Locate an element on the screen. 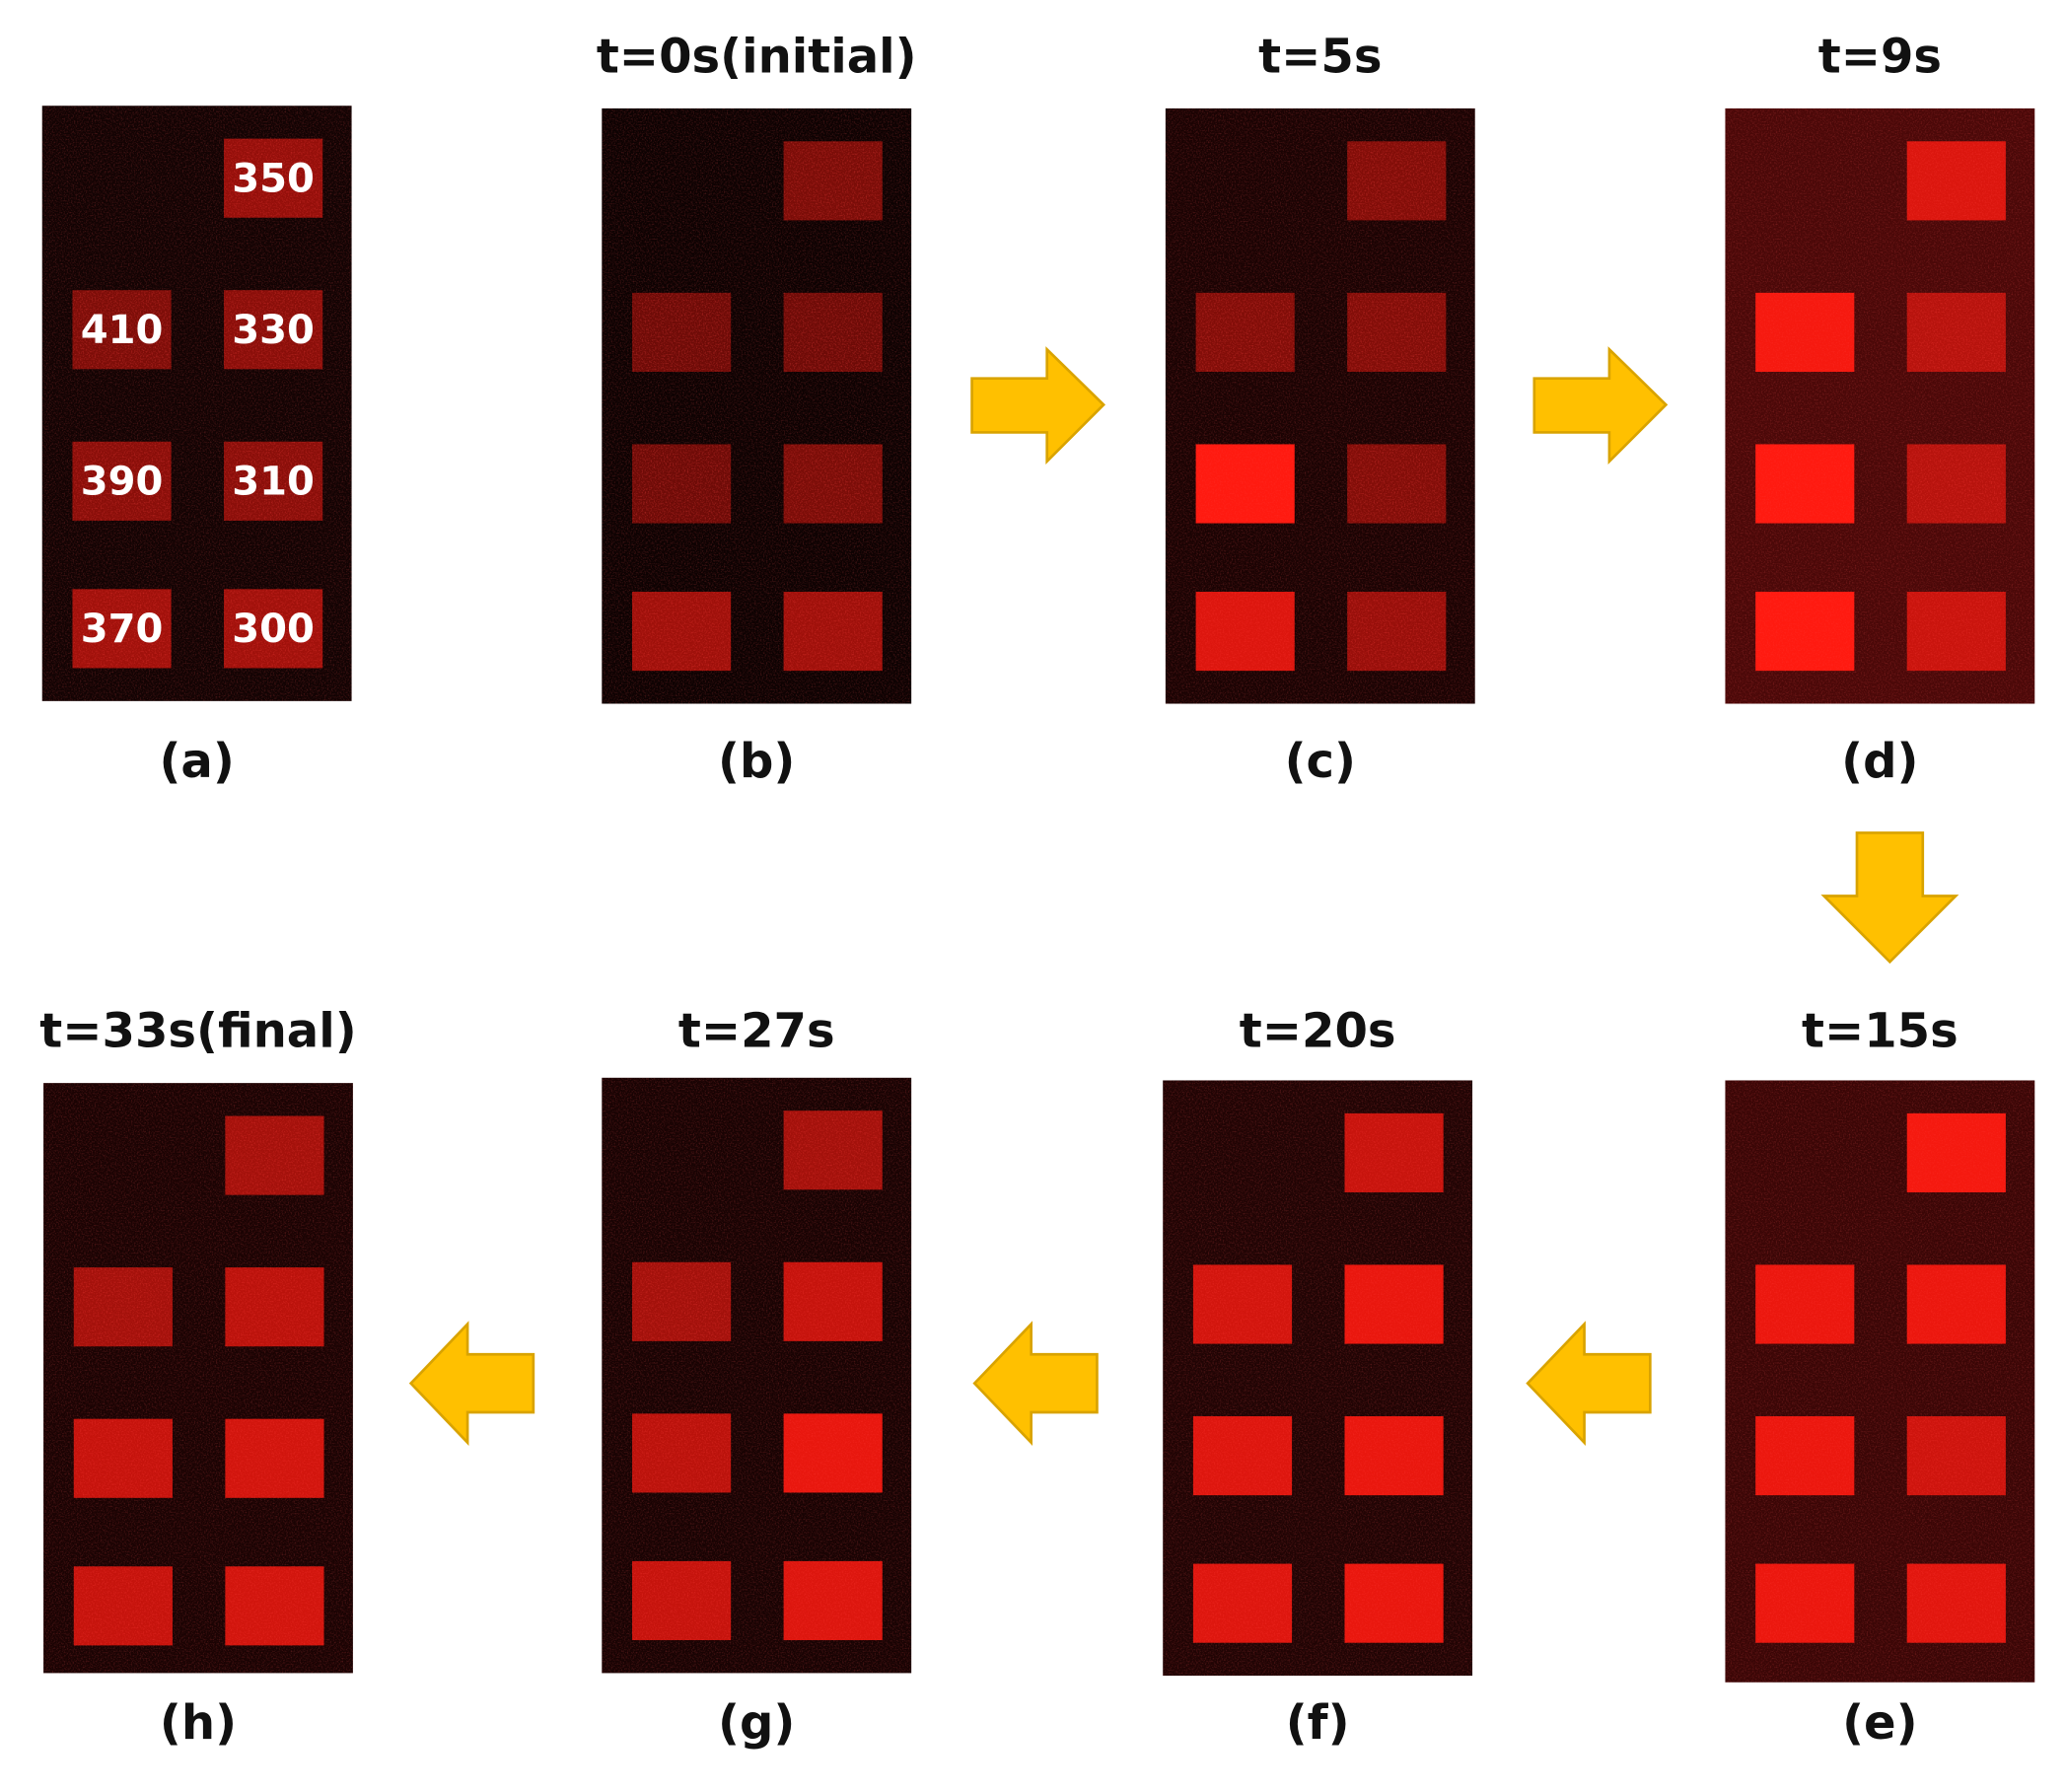 The height and width of the screenshot is (1792, 2065). panel-title: t=15s is located at coordinates (1880, 1031).